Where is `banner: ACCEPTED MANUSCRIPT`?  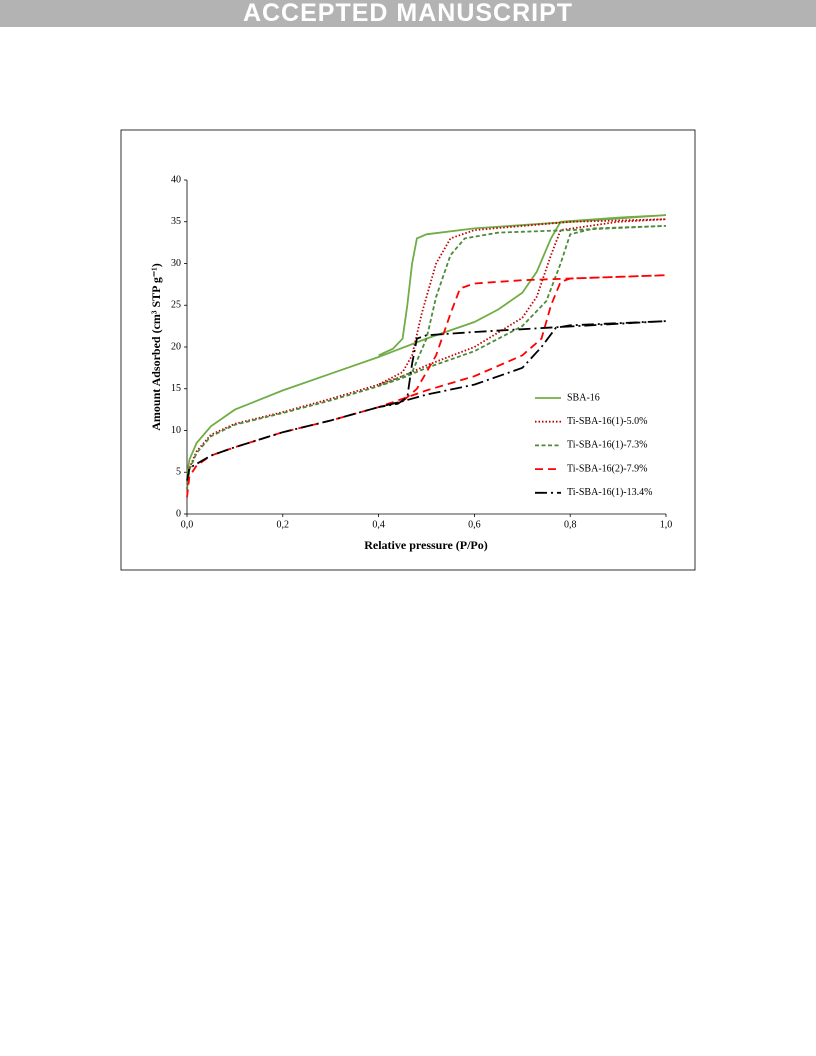 banner: ACCEPTED MANUSCRIPT is located at coordinates (408, 13).